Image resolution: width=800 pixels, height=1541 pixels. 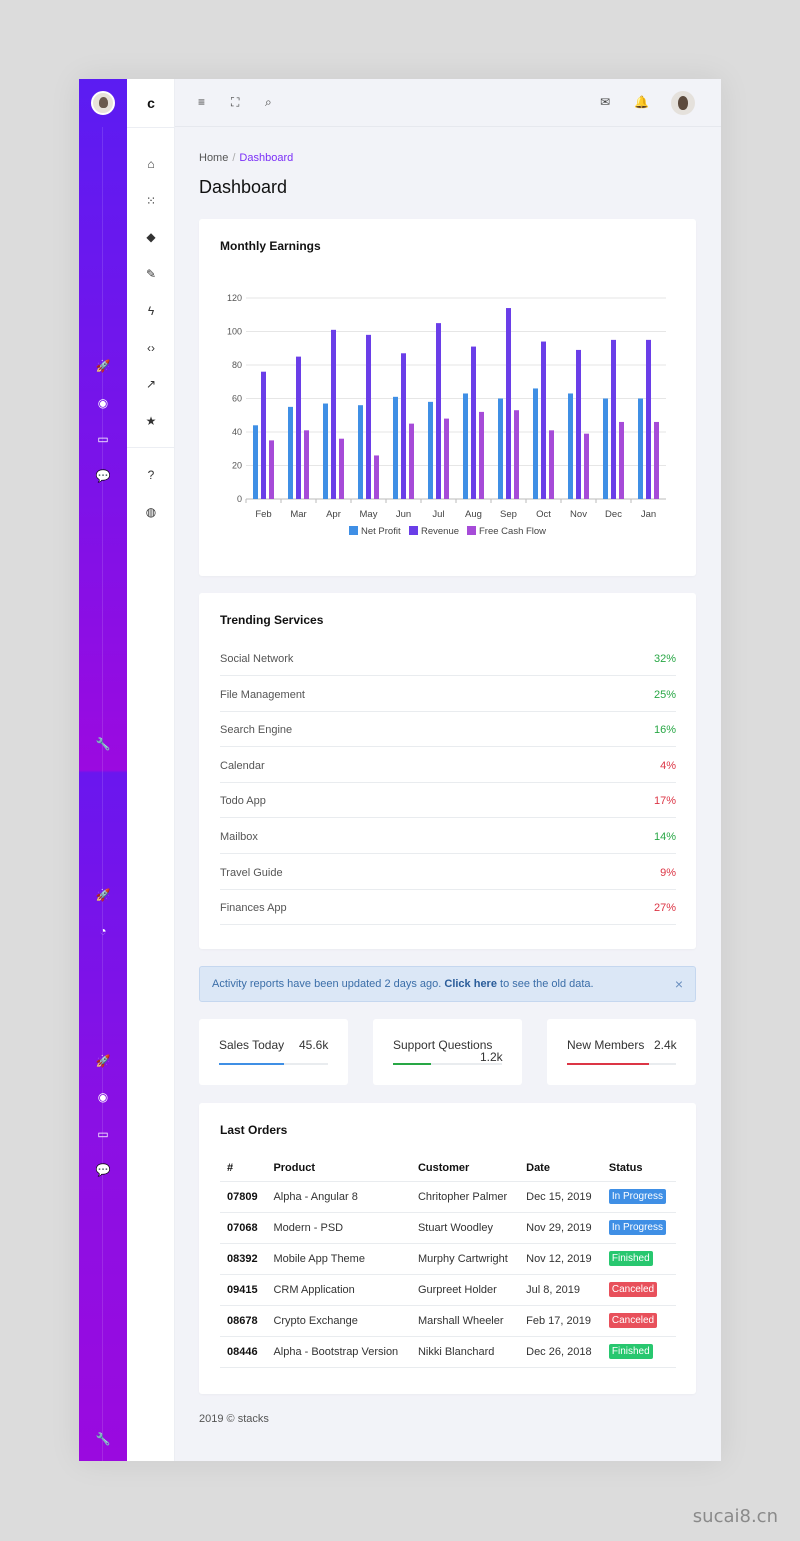 I want to click on order-status: Finished, so click(x=638, y=1259).